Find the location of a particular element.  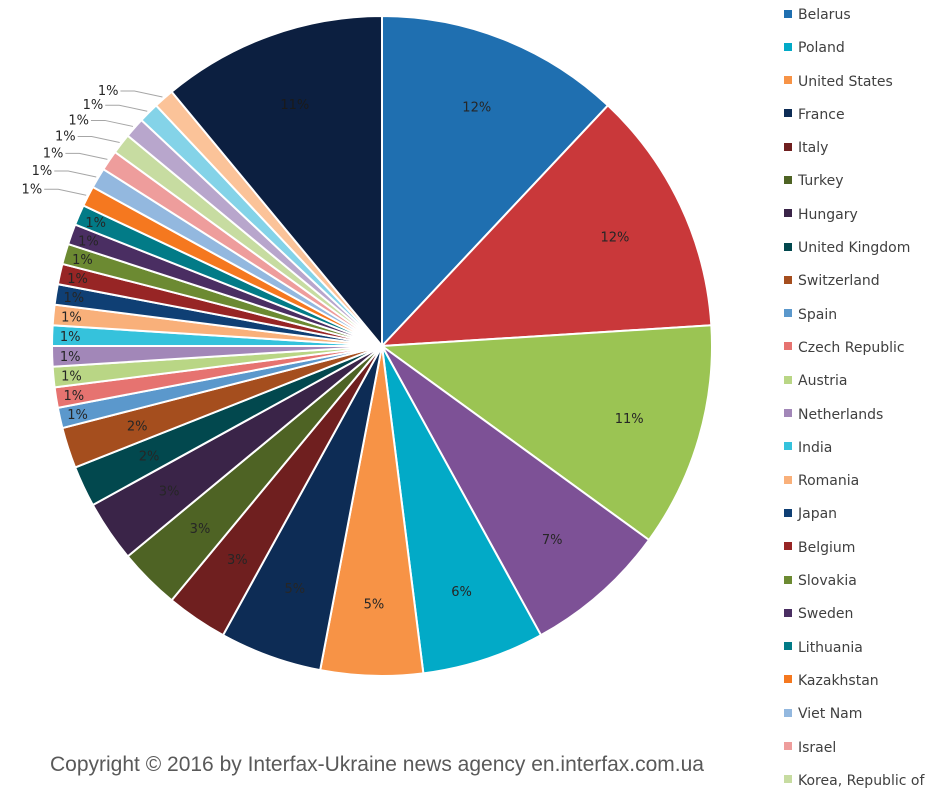

legend-item-15: Romania is located at coordinates (858, 485).